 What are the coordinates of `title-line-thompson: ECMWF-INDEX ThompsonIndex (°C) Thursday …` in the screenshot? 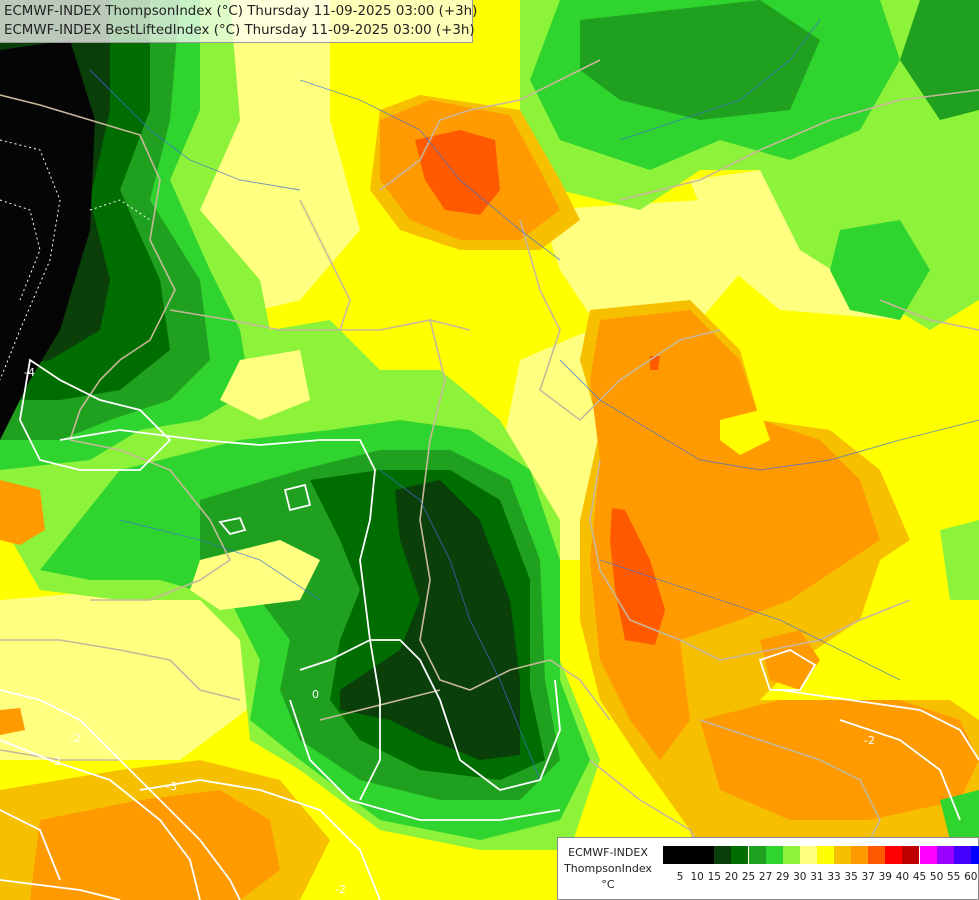 It's located at (241, 11).